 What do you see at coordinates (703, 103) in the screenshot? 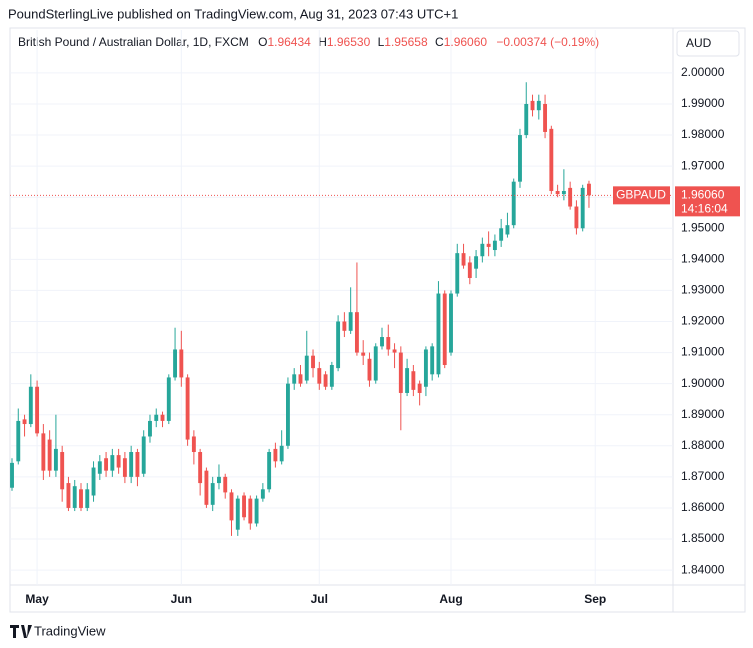
I see `y-tick-label: 1.99000` at bounding box center [703, 103].